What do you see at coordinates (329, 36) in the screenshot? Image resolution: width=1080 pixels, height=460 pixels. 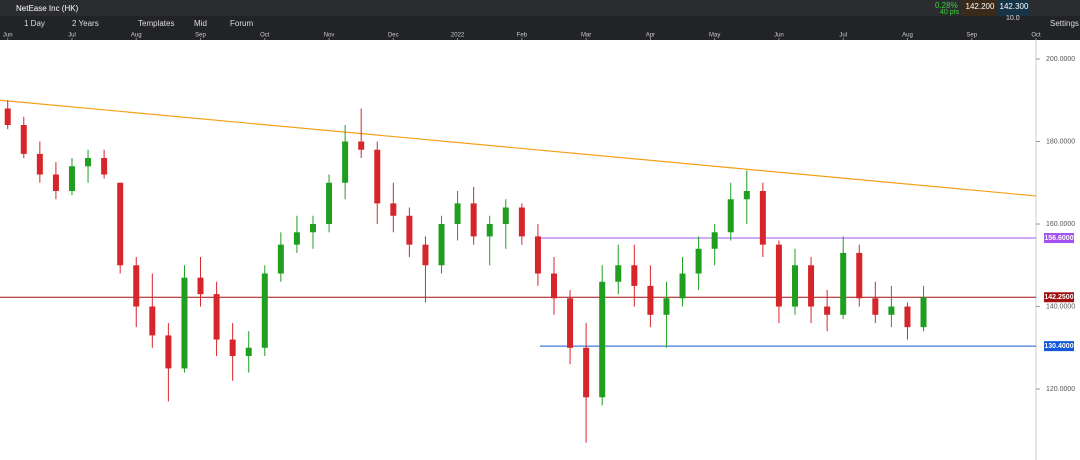 I see `x-tick-label: Nov` at bounding box center [329, 36].